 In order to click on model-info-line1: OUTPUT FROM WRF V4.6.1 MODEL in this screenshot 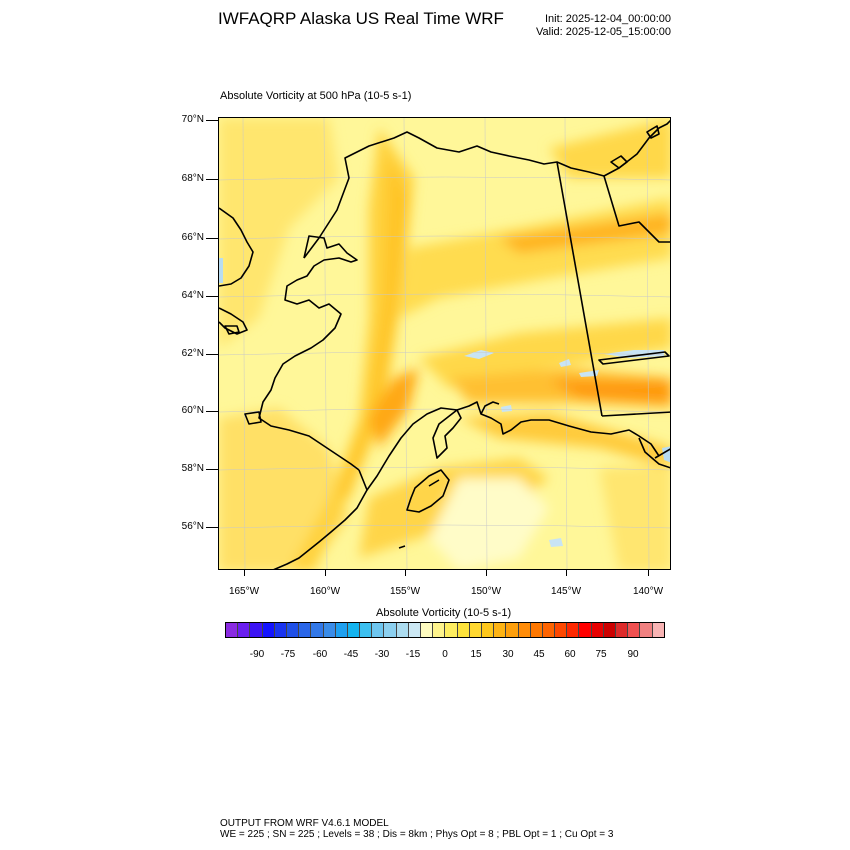, I will do `click(304, 823)`.